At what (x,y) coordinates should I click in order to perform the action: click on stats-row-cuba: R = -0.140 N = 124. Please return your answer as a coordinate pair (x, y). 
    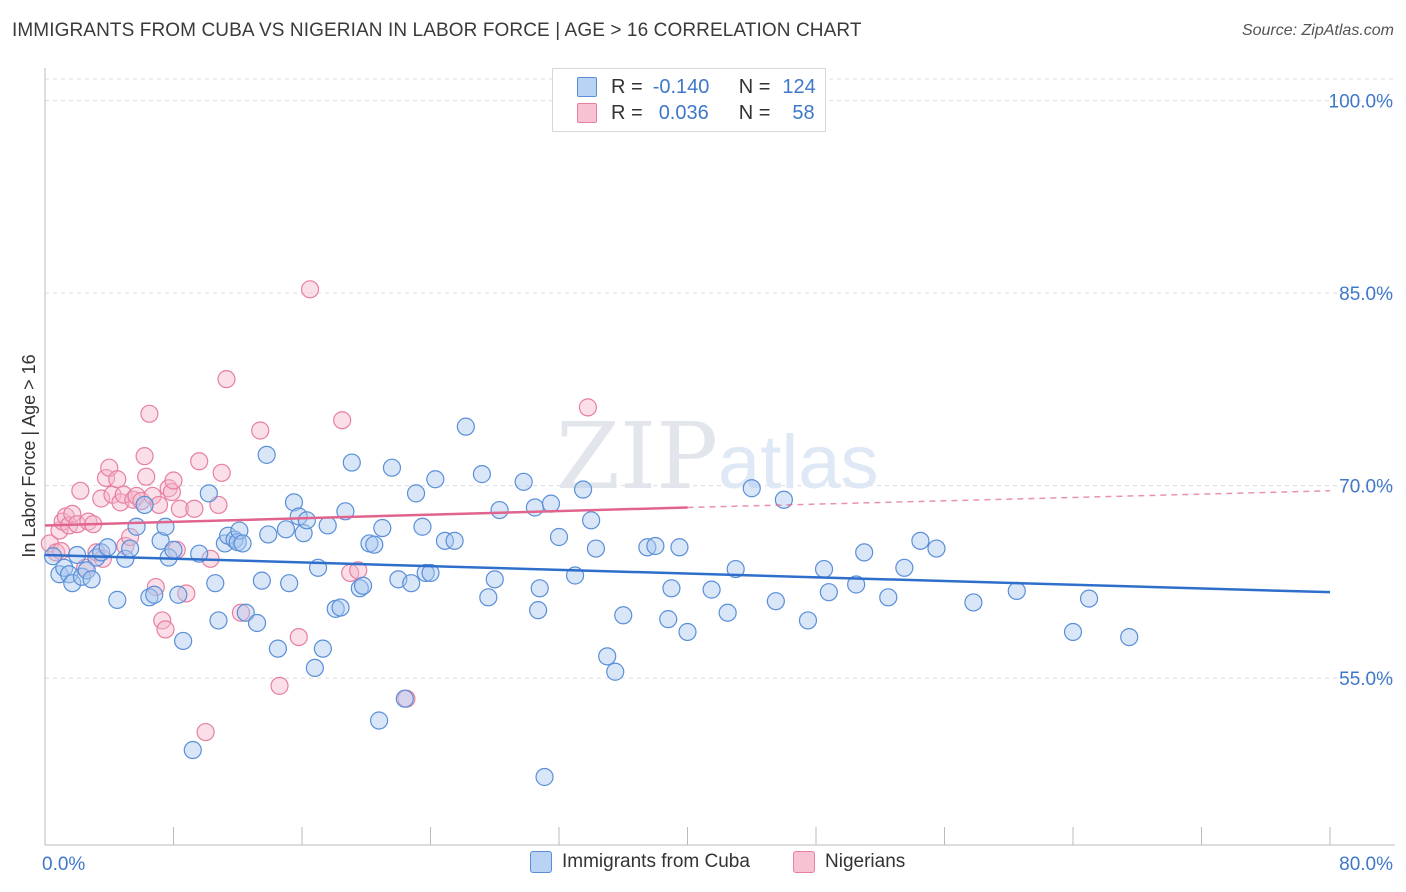
    Looking at the image, I should click on (696, 87).